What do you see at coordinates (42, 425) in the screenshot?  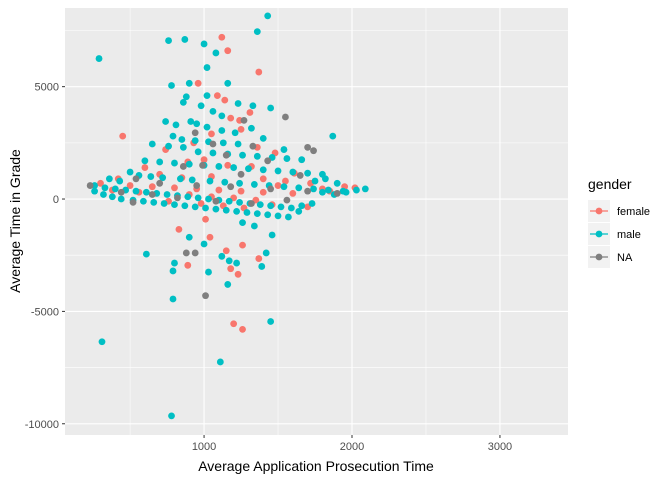 I see `y-tick-label: -10000` at bounding box center [42, 425].